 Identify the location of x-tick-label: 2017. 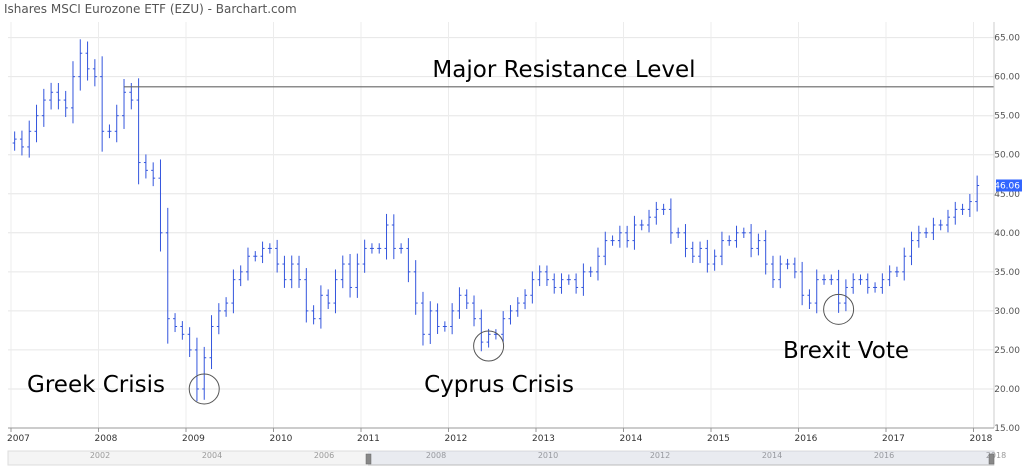
(893, 439).